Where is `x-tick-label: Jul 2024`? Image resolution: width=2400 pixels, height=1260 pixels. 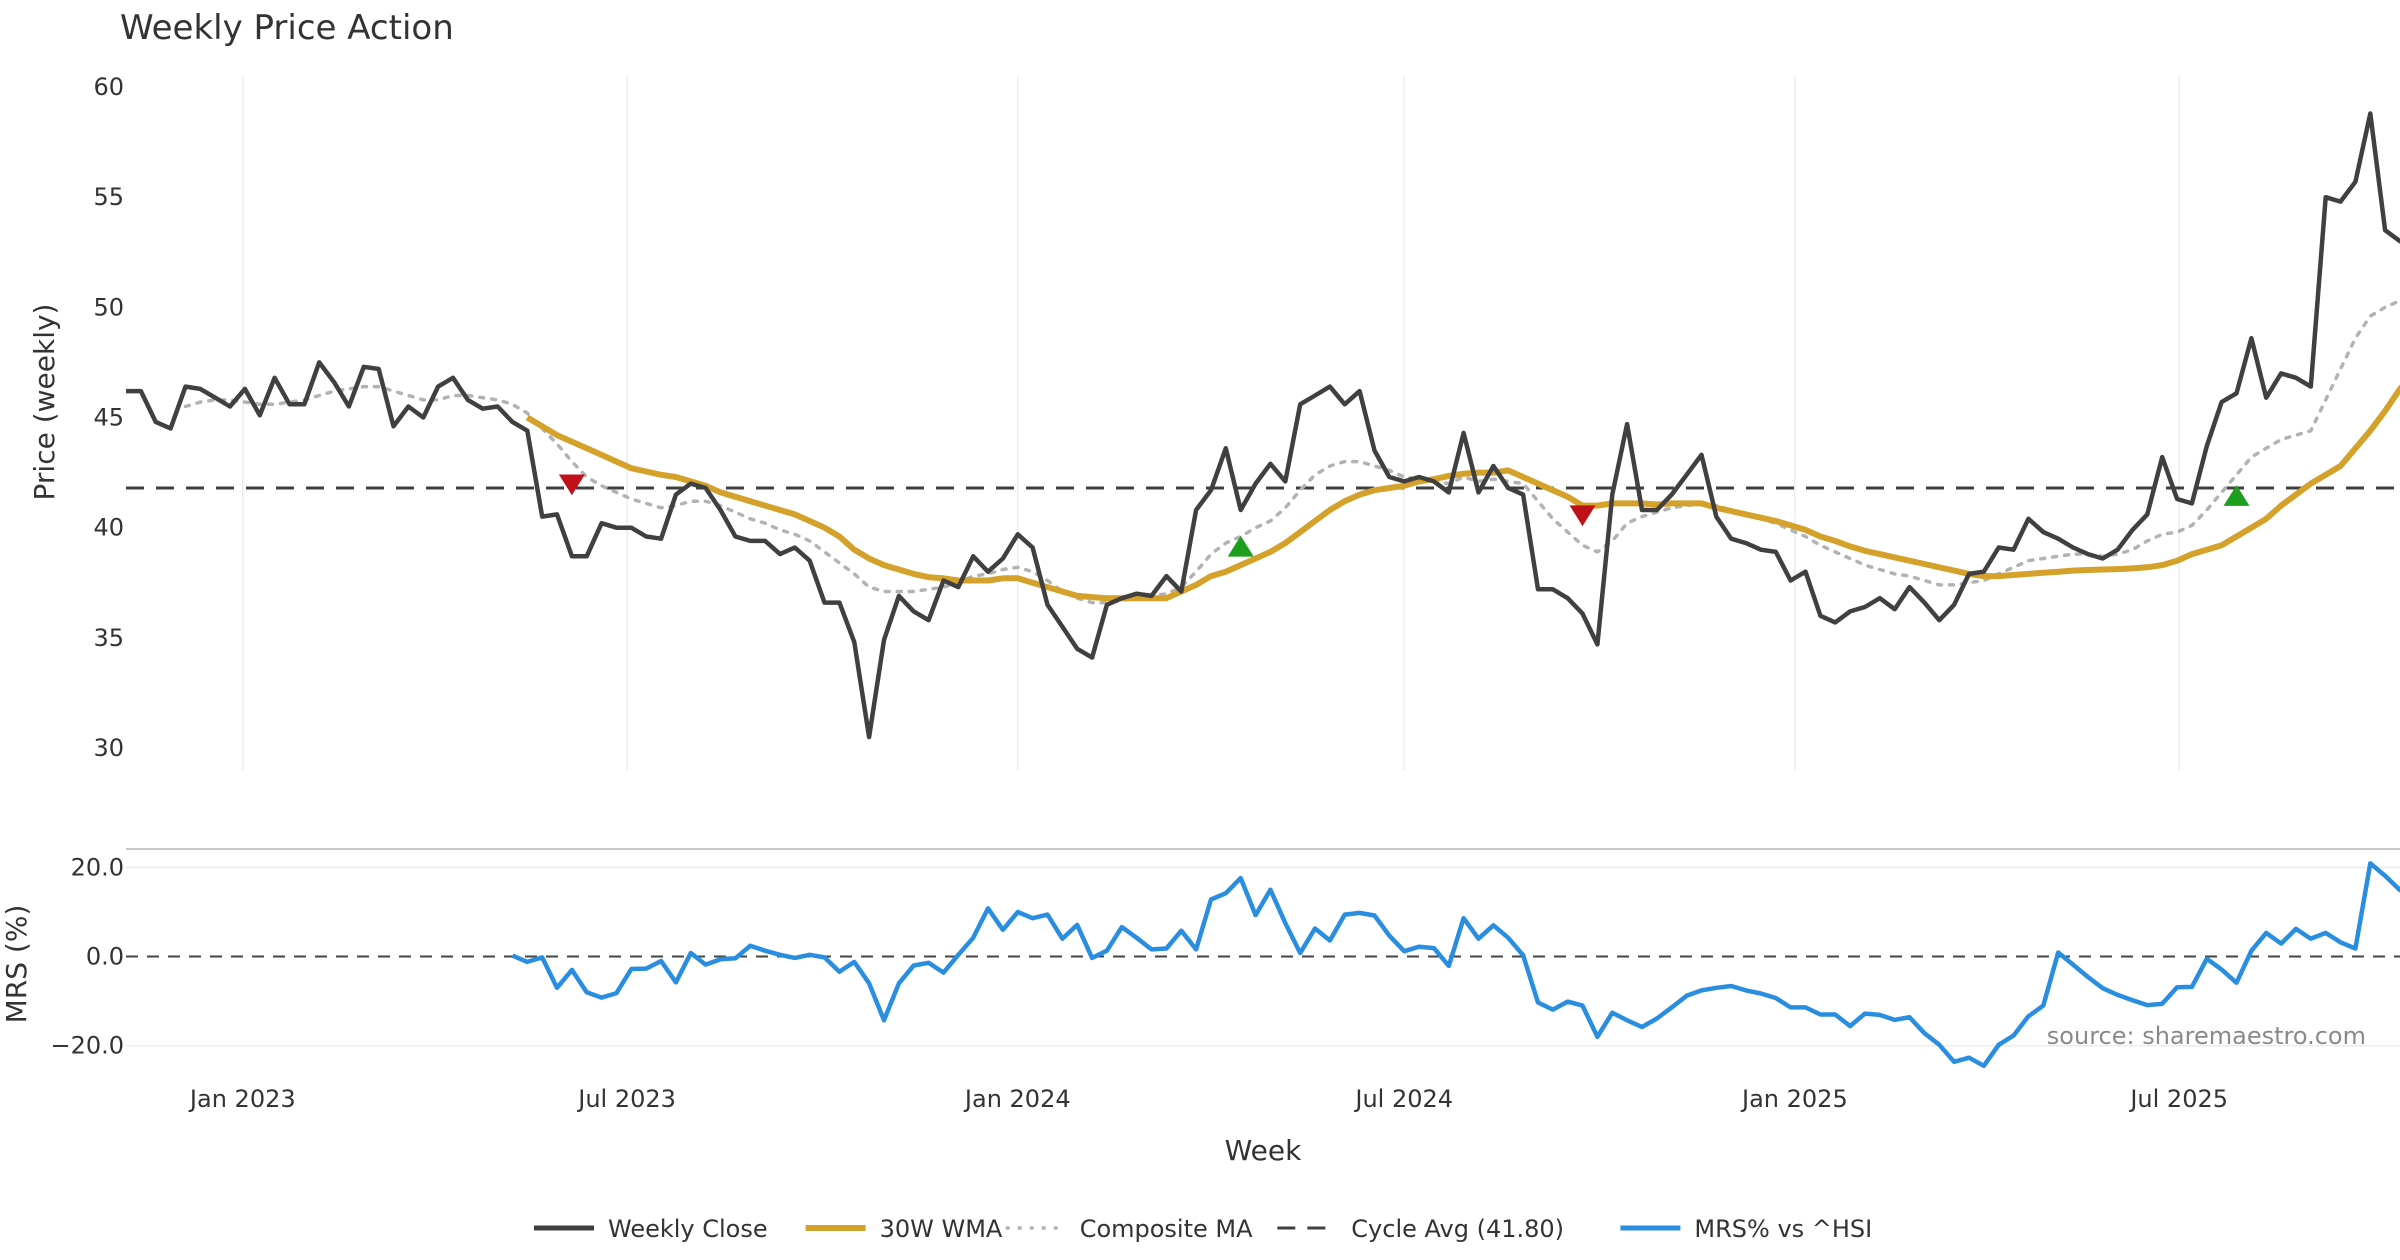
x-tick-label: Jul 2024 is located at coordinates (1403, 1099).